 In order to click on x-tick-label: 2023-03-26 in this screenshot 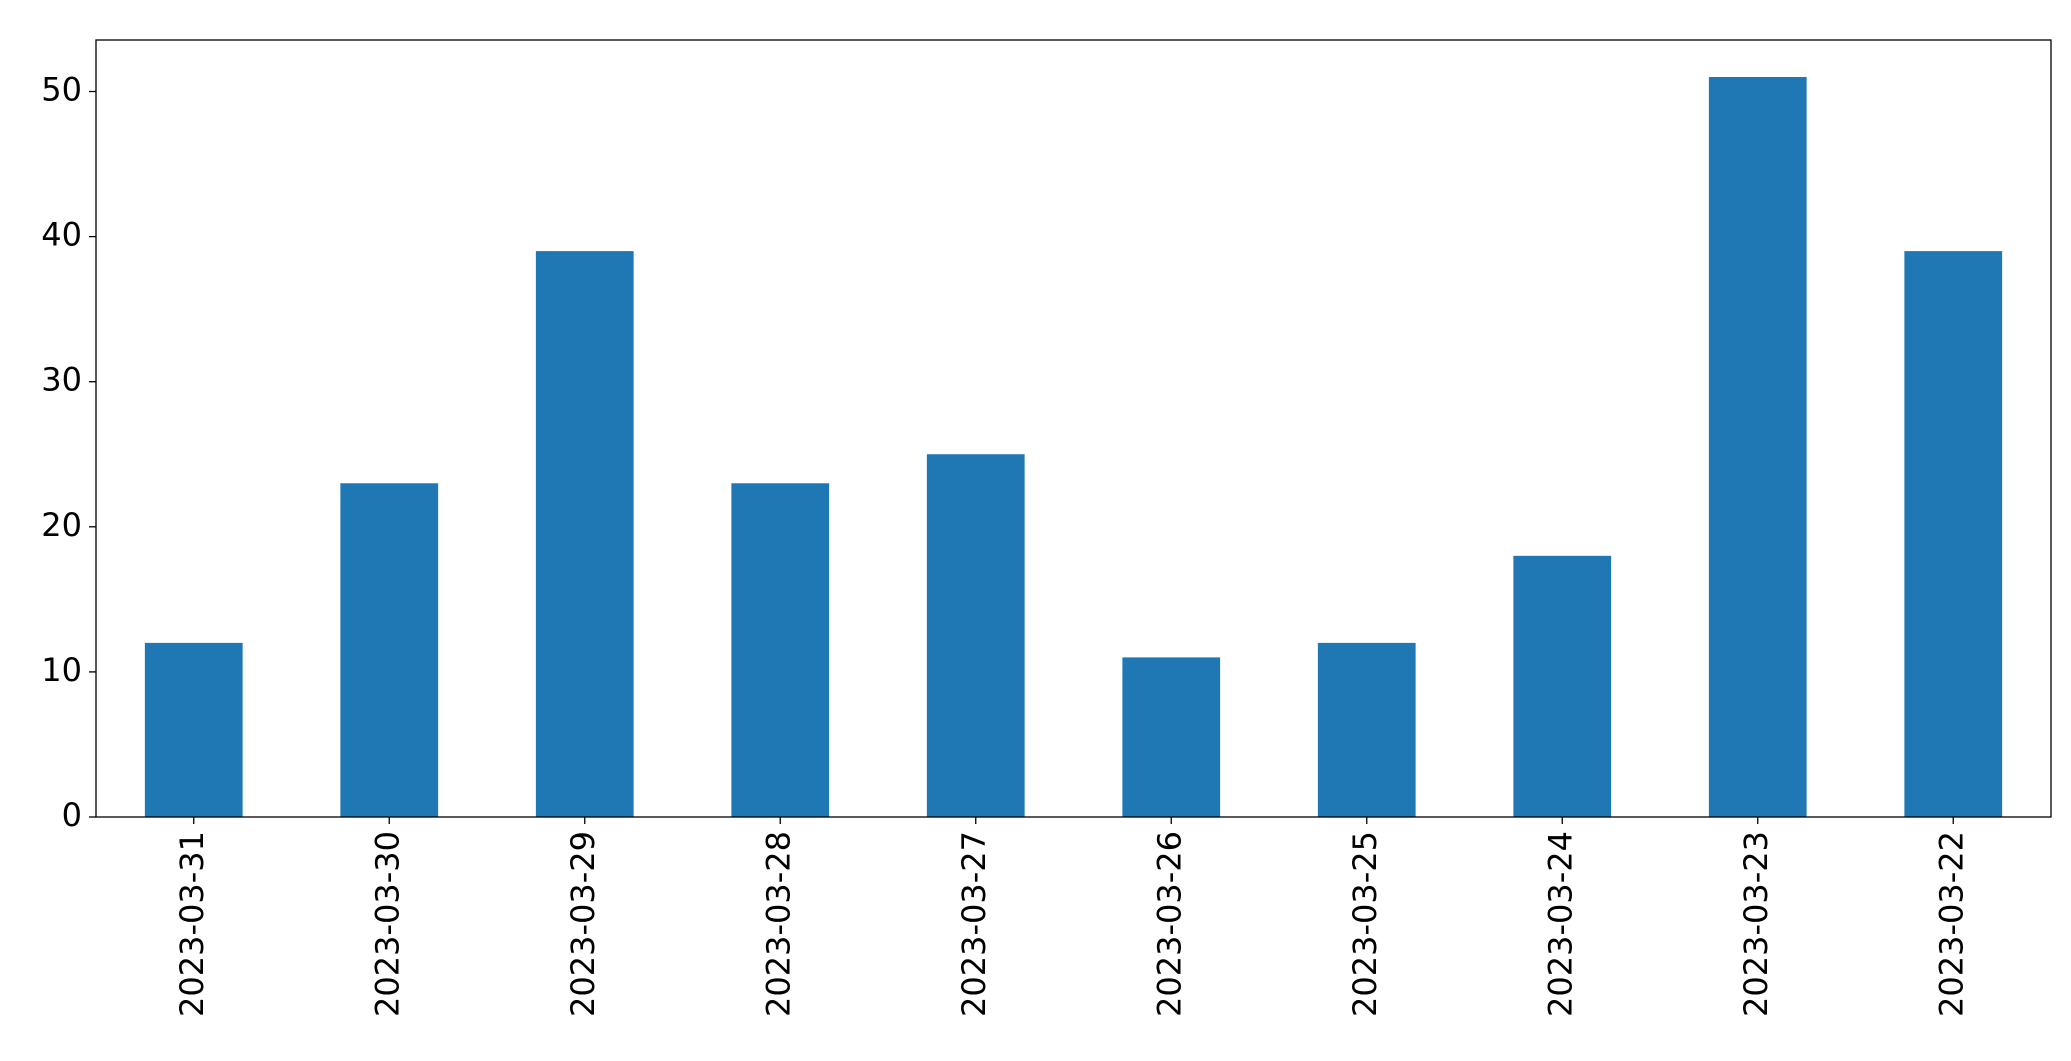, I will do `click(1169, 924)`.